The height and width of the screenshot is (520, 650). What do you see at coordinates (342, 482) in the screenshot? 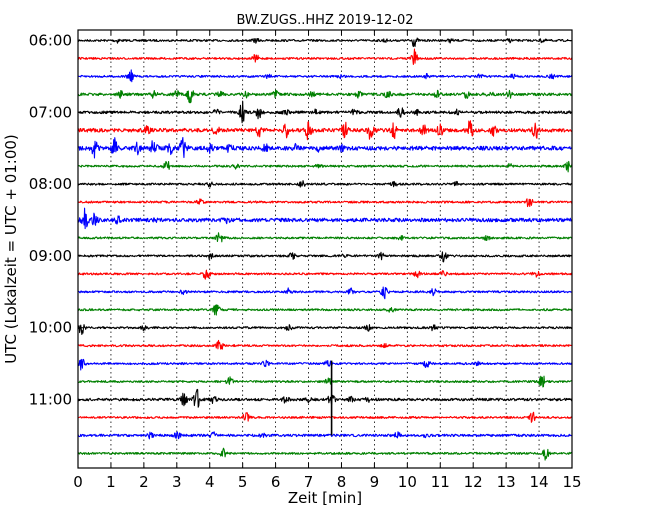
I see `x-tick-label: 8` at bounding box center [342, 482].